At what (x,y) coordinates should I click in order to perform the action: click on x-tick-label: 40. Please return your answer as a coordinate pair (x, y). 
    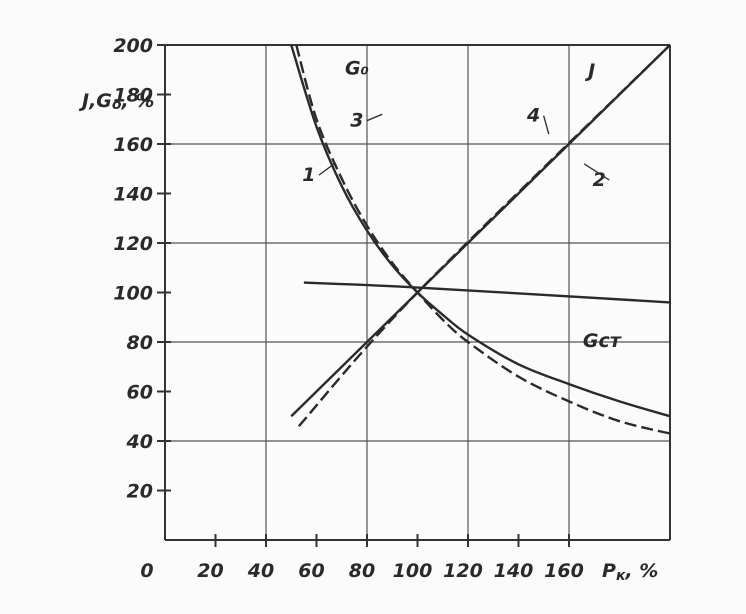
    Looking at the image, I should click on (260, 571).